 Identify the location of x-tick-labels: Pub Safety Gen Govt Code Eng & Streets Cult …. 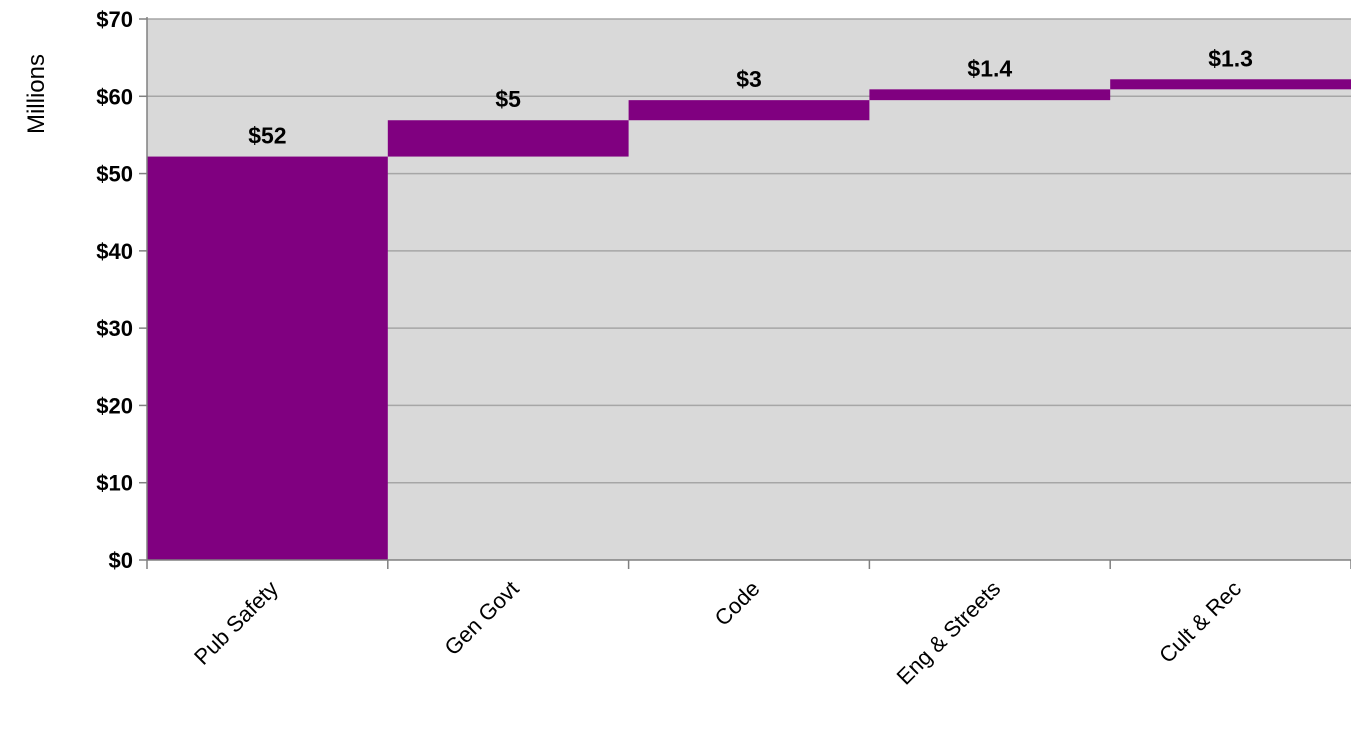
(717, 633).